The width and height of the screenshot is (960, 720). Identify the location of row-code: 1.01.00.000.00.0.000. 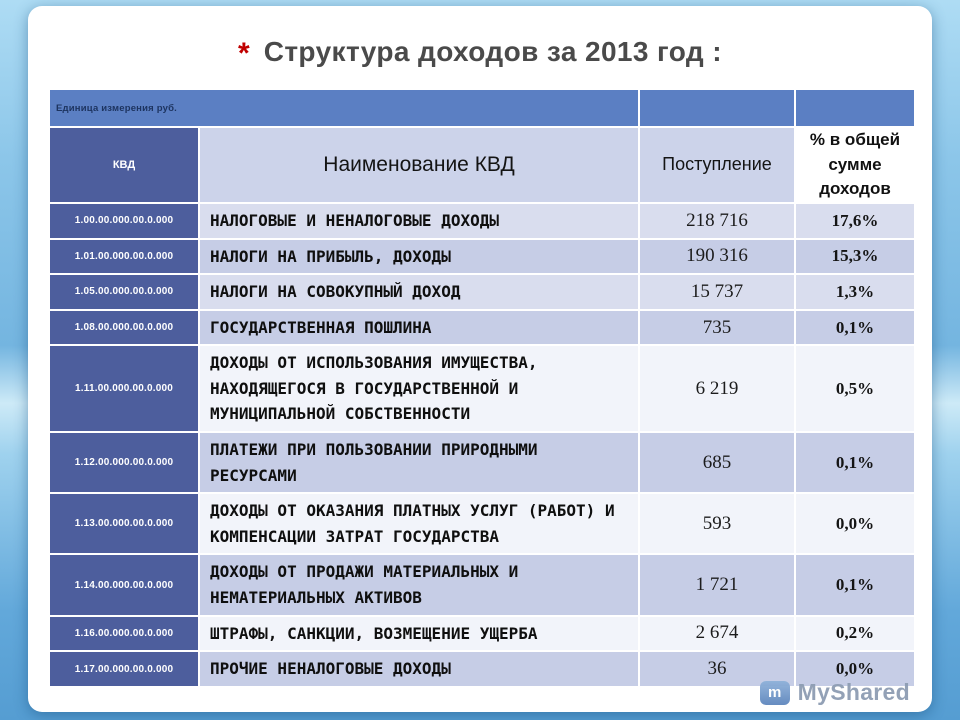
(124, 256).